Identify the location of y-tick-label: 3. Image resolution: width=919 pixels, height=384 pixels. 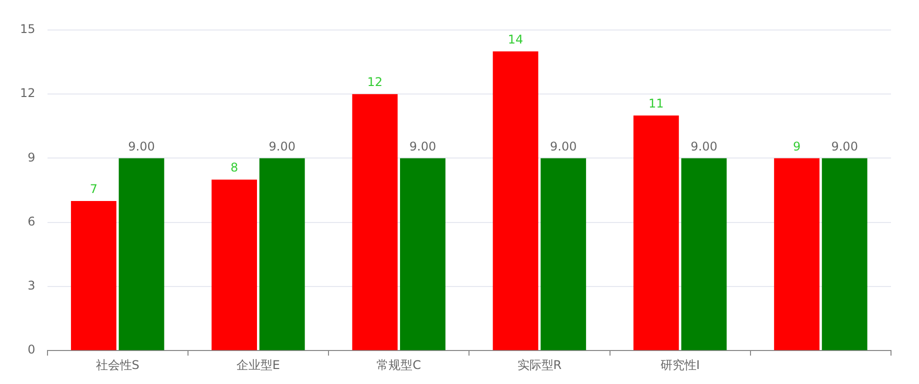
(32, 285).